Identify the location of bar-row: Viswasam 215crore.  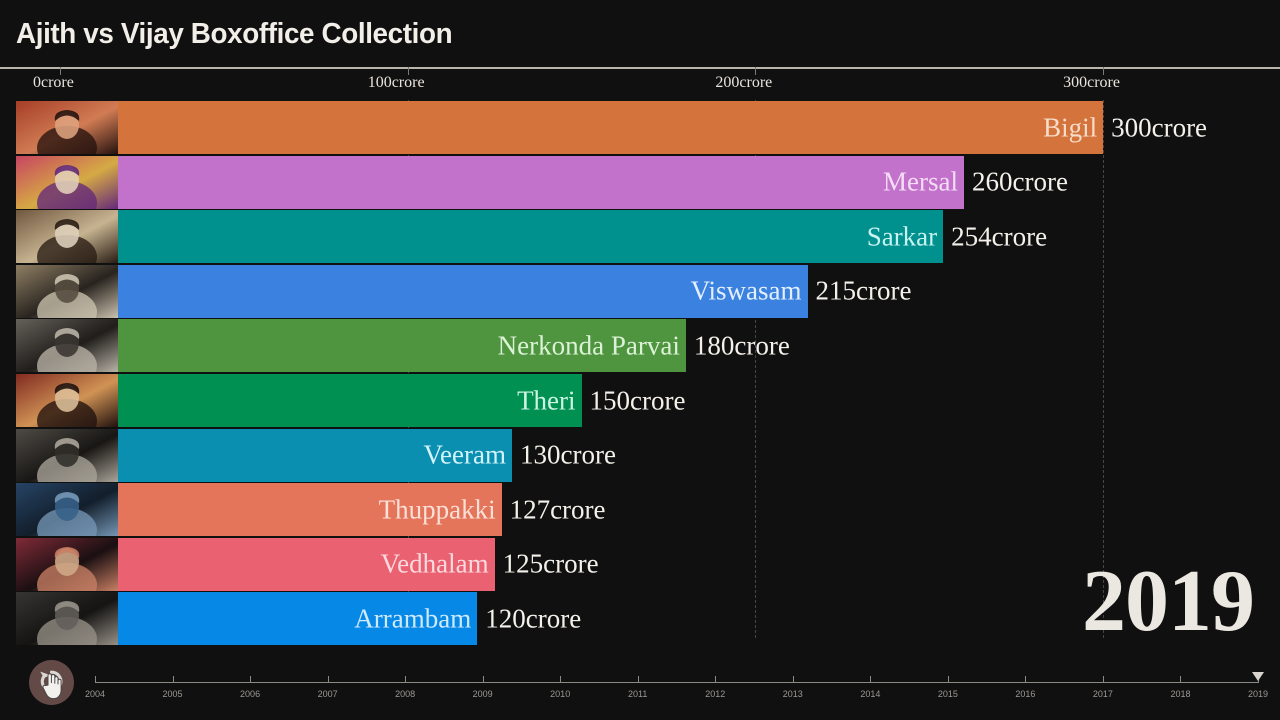
(640, 291).